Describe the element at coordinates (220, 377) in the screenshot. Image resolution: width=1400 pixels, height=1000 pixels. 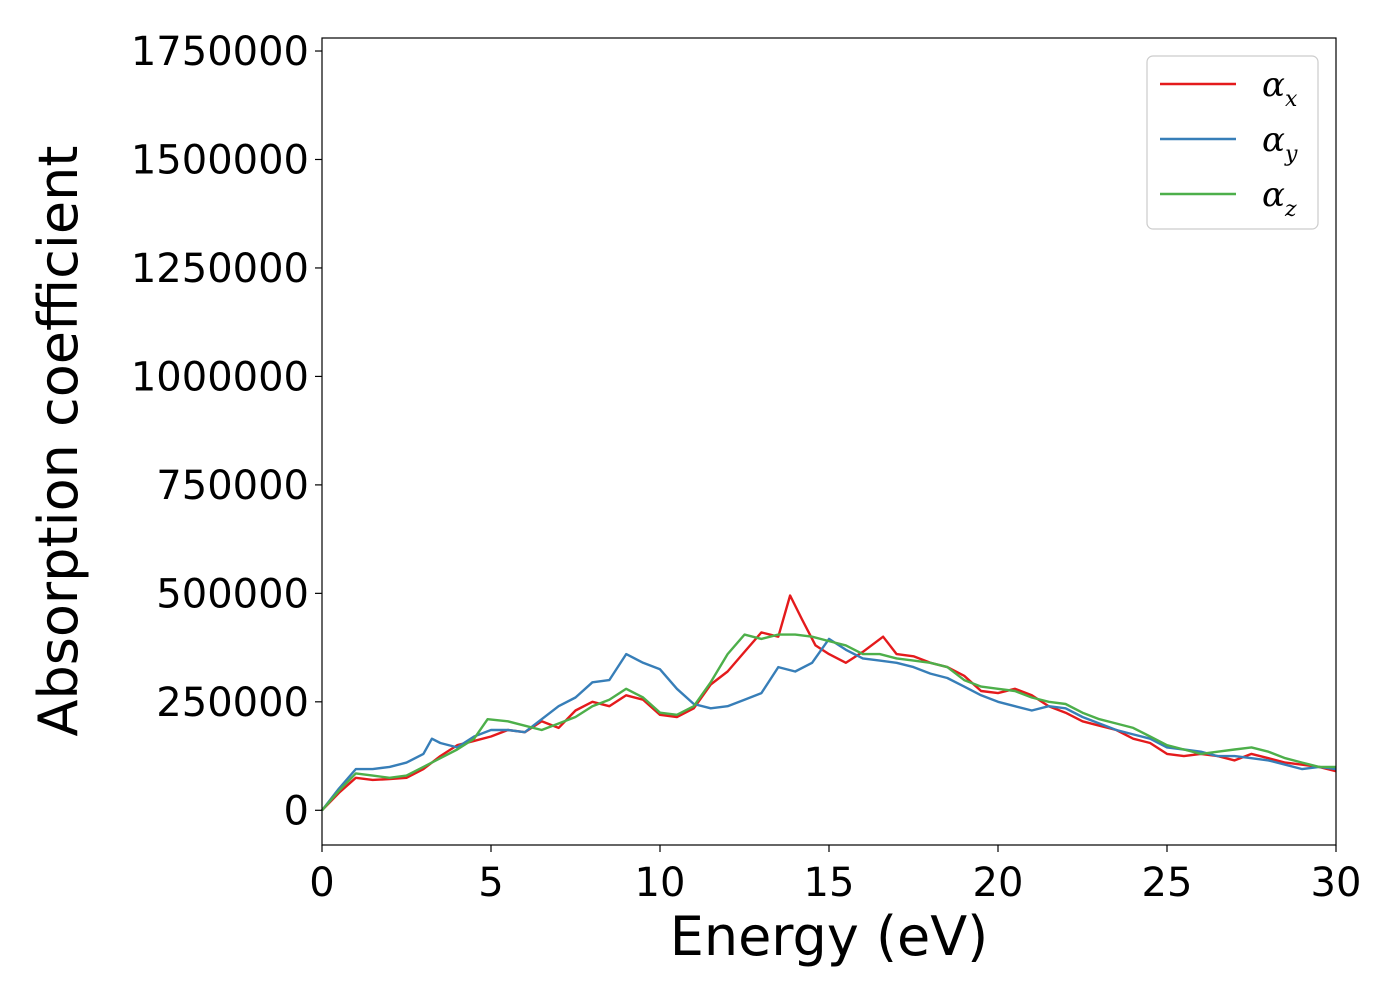
I see `y-tick-label: 1000000` at that location.